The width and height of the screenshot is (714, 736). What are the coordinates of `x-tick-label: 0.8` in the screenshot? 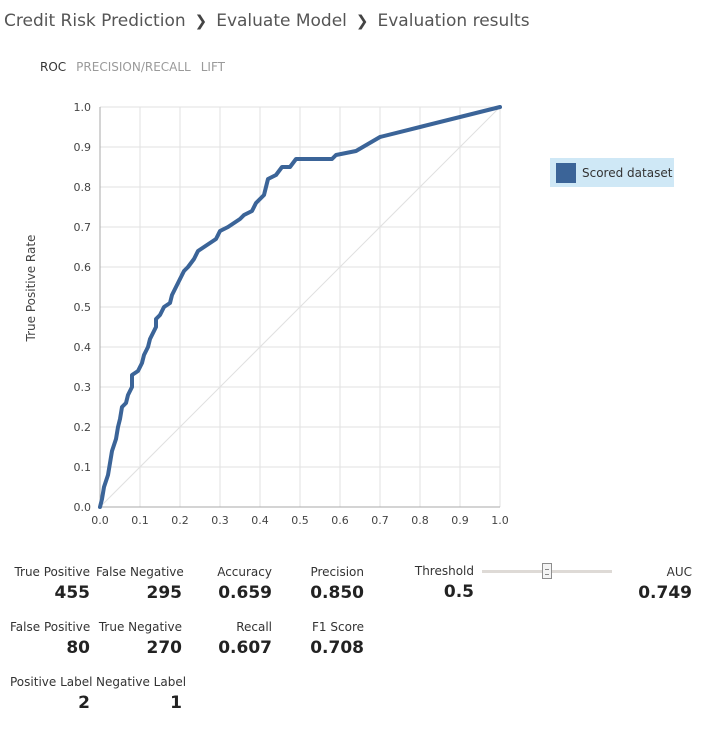 It's located at (420, 520).